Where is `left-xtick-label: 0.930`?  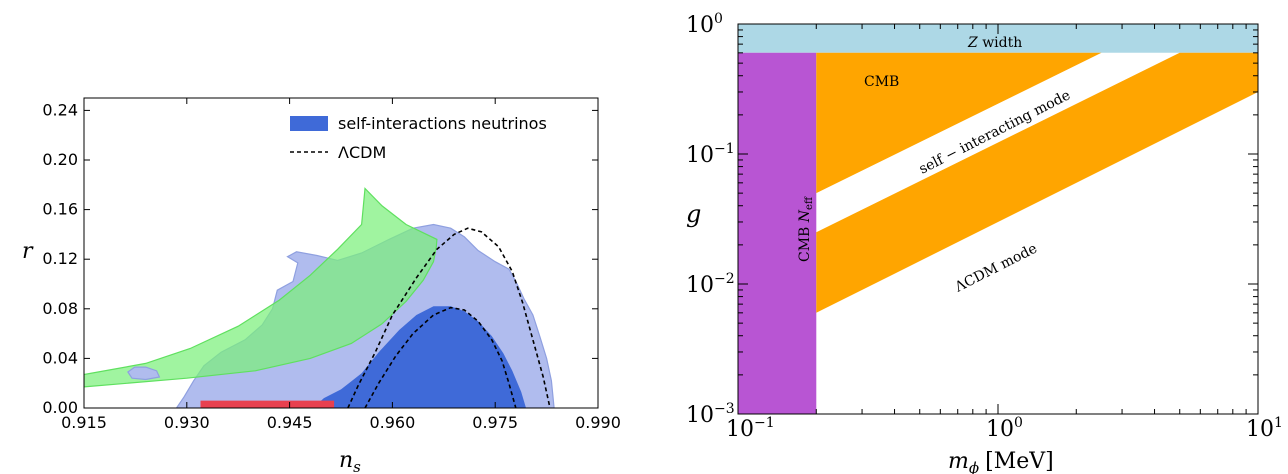
left-xtick-label: 0.930 is located at coordinates (187, 422).